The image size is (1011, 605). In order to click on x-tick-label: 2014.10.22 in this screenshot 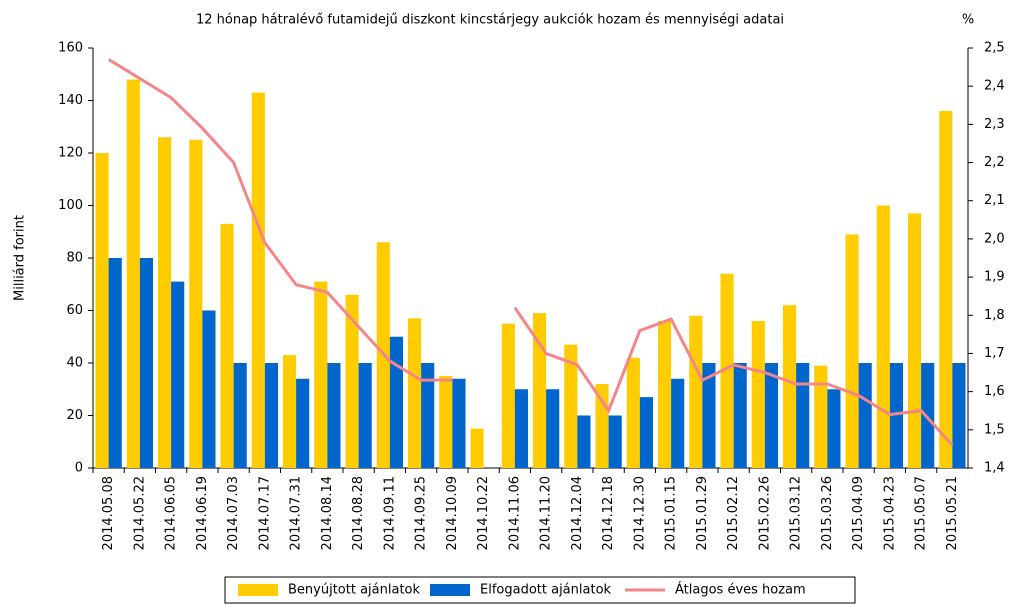, I will do `click(483, 513)`.